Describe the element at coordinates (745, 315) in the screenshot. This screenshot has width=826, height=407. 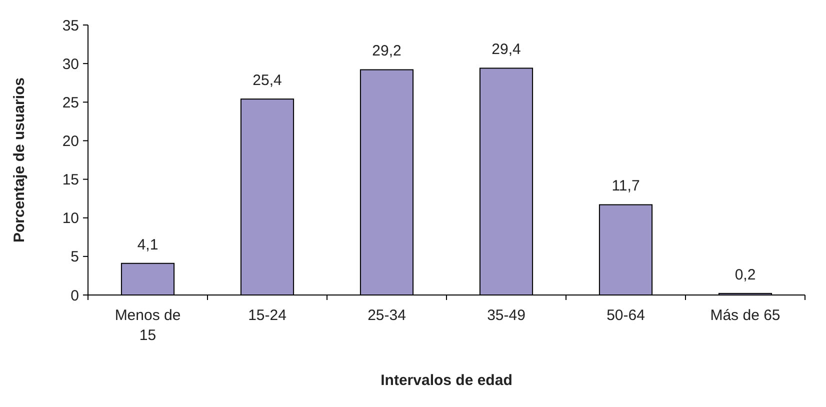
I see `x-tick-label: Más de 65` at that location.